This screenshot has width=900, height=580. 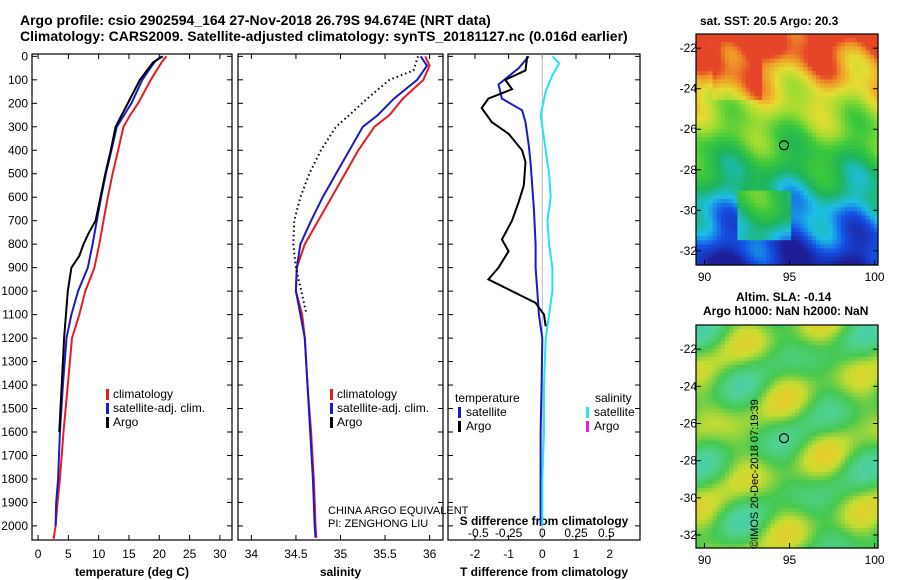 What do you see at coordinates (689, 89) in the screenshot?
I see `map-lat-label: -24` at bounding box center [689, 89].